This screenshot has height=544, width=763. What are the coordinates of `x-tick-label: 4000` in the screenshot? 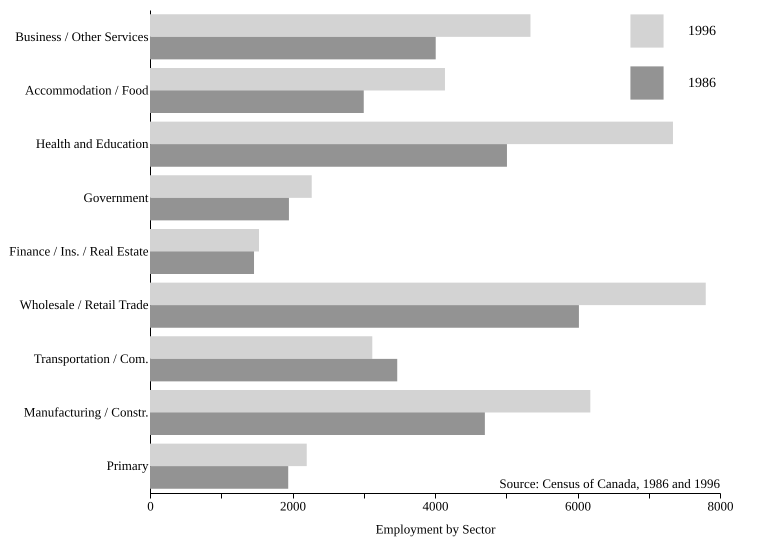 It's located at (435, 506).